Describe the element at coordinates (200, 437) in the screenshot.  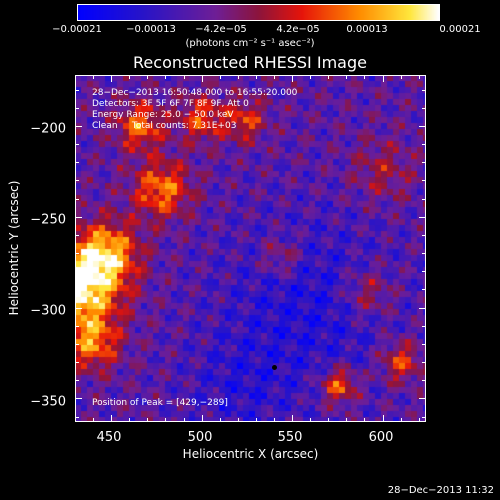
I see `x-tick-label: 500` at that location.